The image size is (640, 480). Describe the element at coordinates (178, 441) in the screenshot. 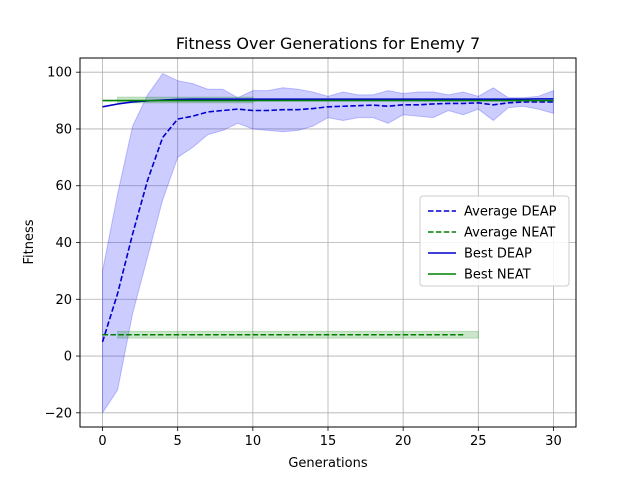

I see `x-tick-label: 5` at that location.